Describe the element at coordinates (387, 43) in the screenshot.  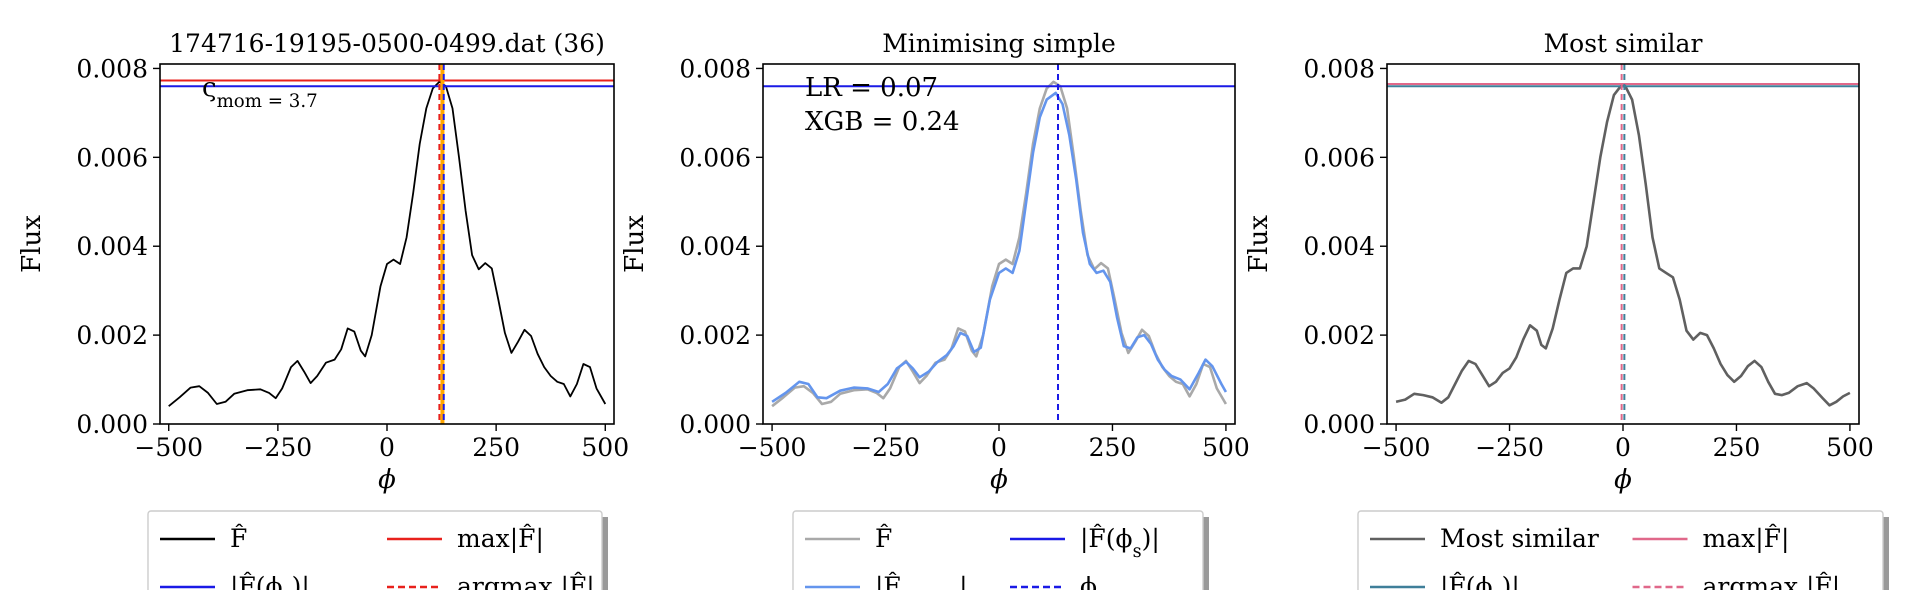
I see `chart-title: 174716-19195-0500-0499.dat (36)` at that location.